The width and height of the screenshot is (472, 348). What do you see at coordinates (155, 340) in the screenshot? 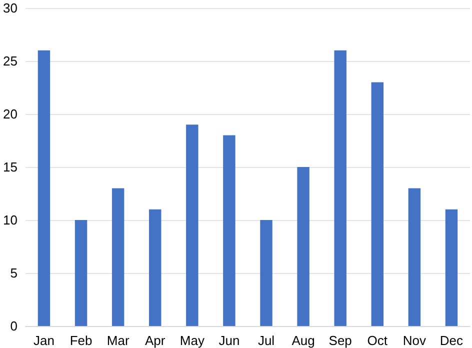
I see `x-tick-label: Apr` at bounding box center [155, 340].